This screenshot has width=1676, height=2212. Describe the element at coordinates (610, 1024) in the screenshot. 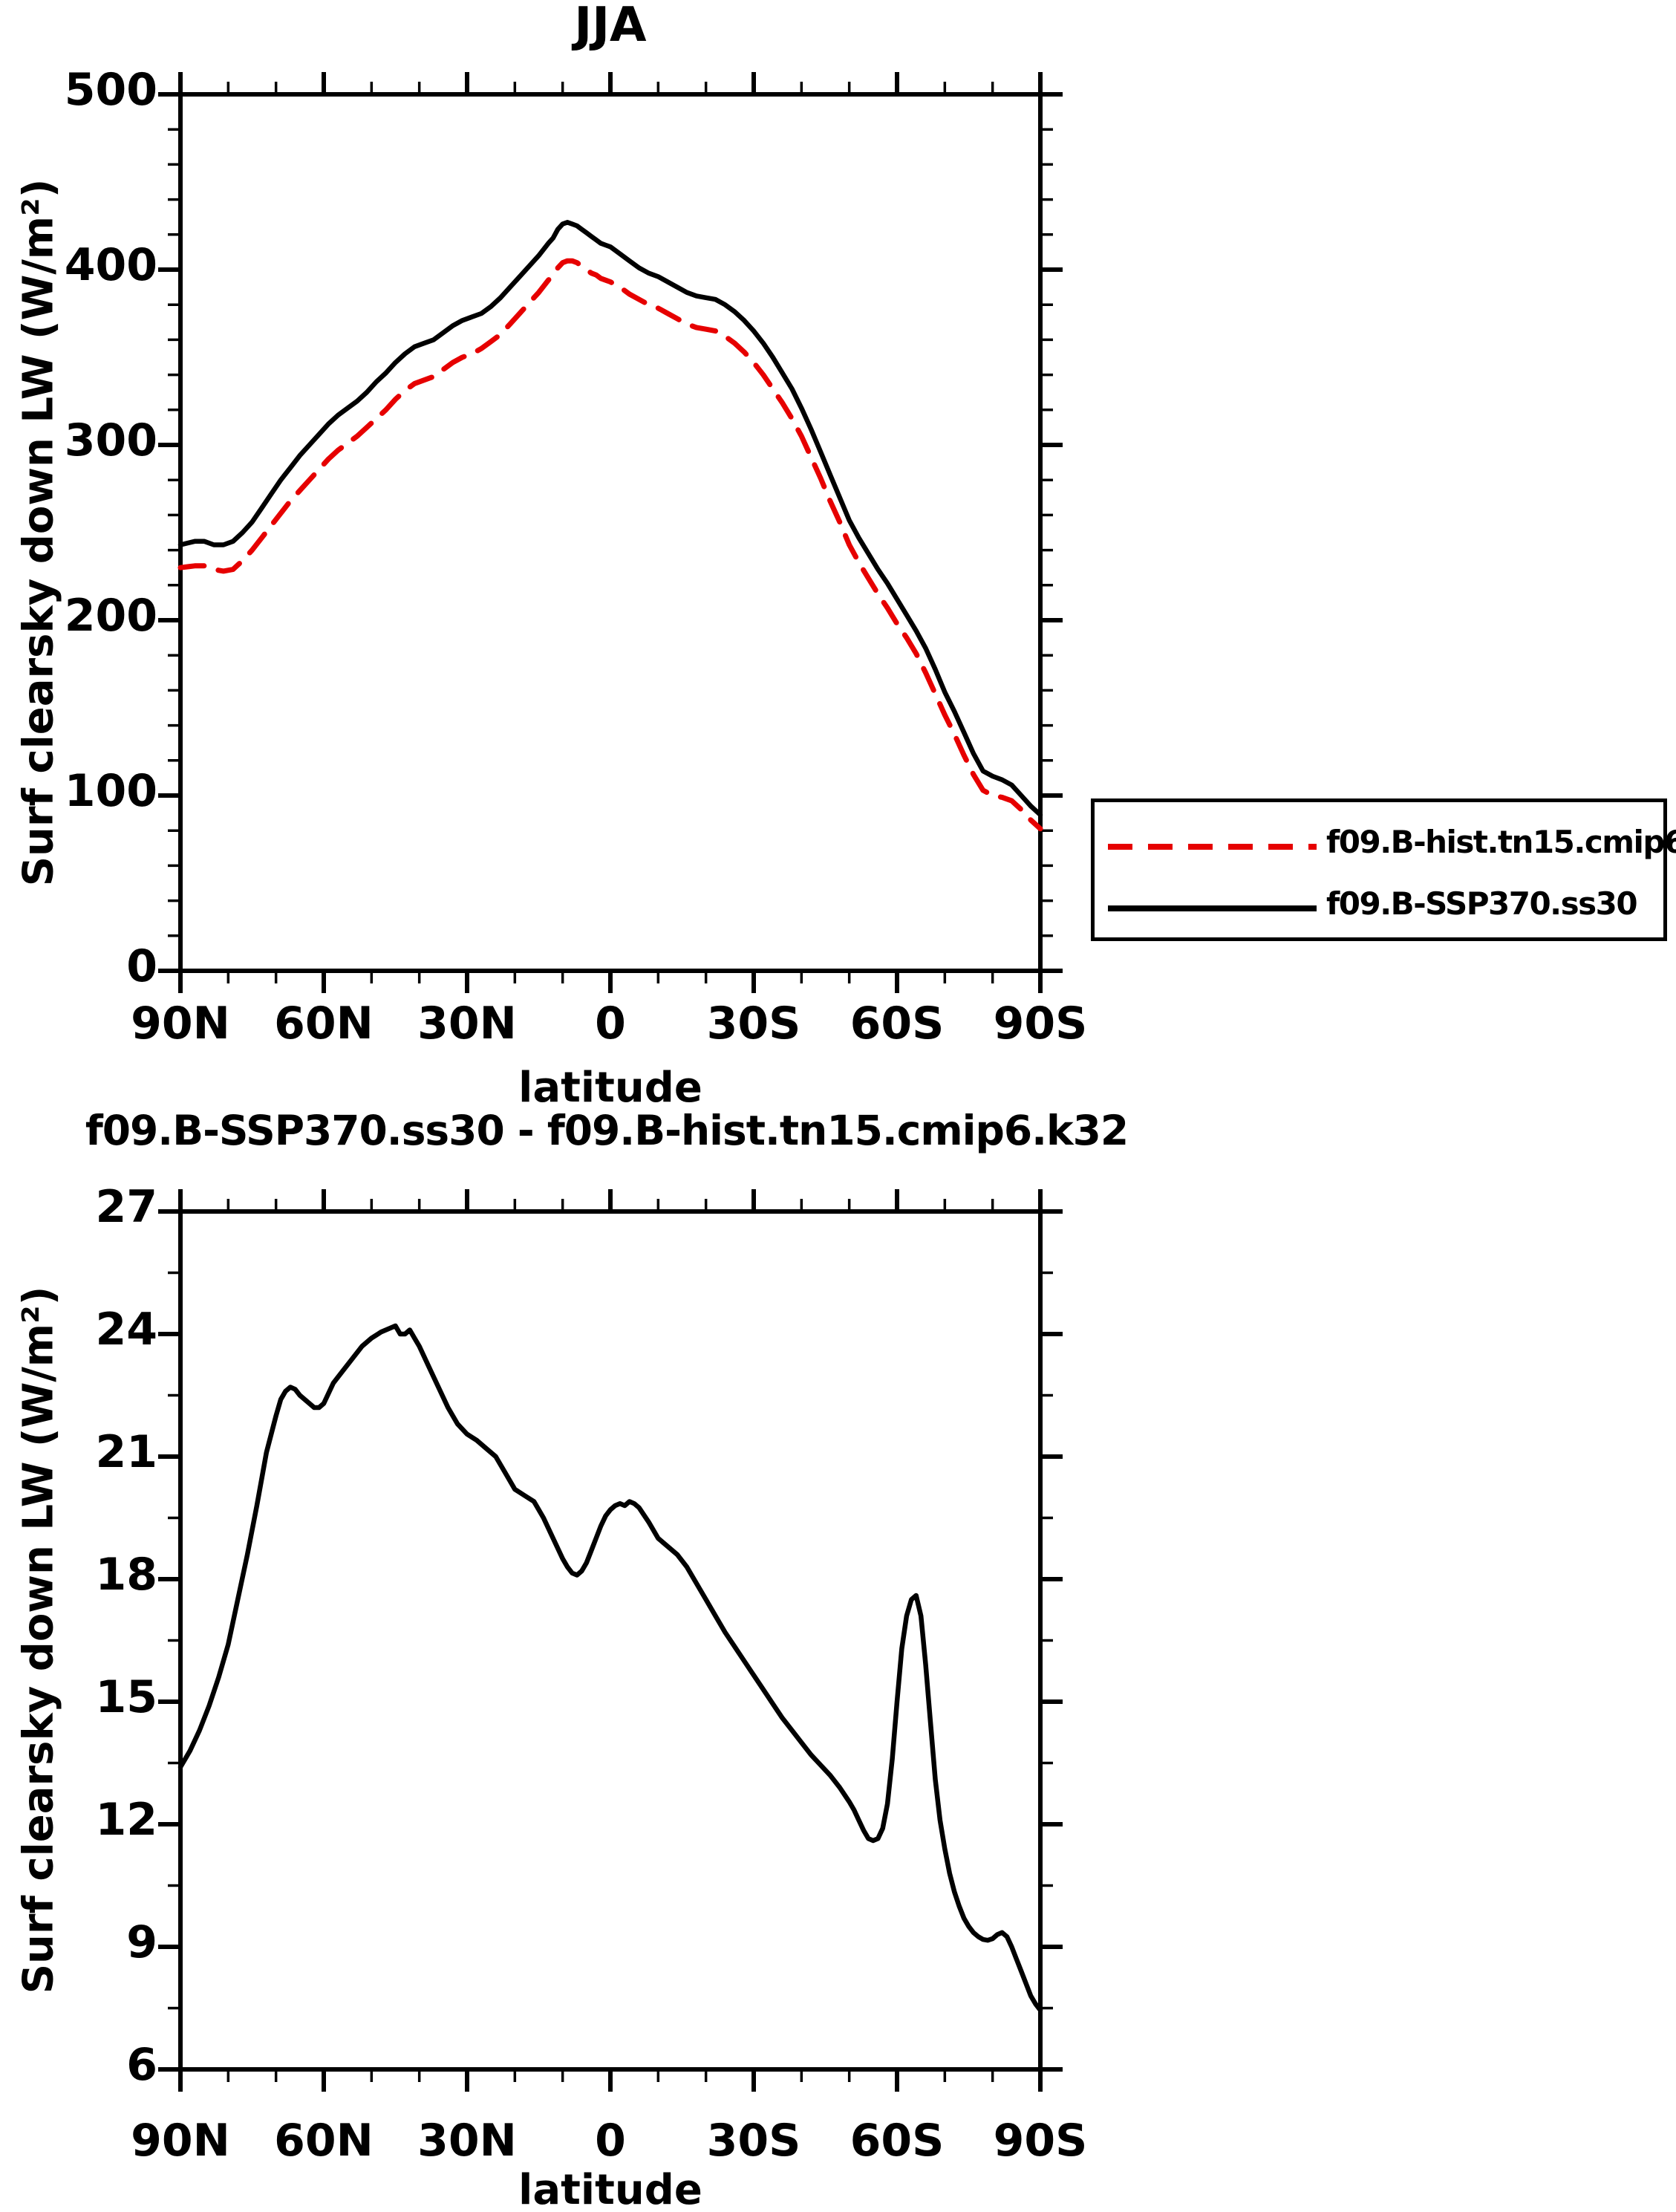

I see `top-x-tick-label: 0` at that location.